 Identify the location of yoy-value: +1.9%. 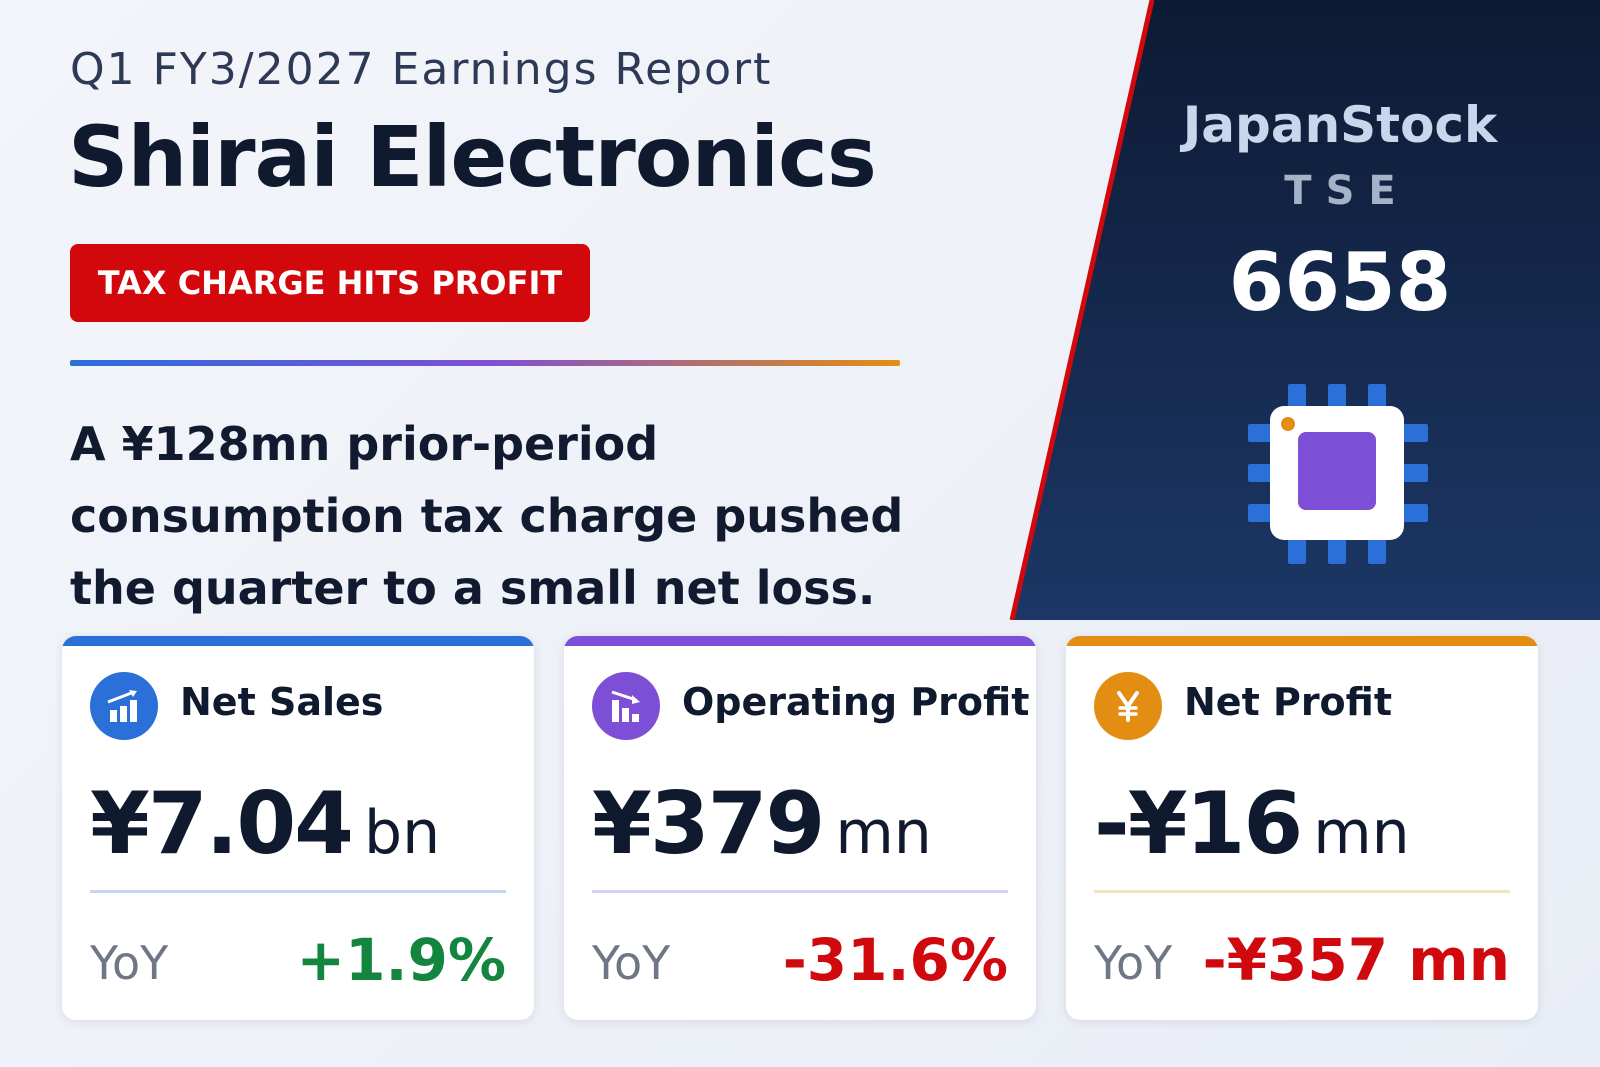
(401, 960).